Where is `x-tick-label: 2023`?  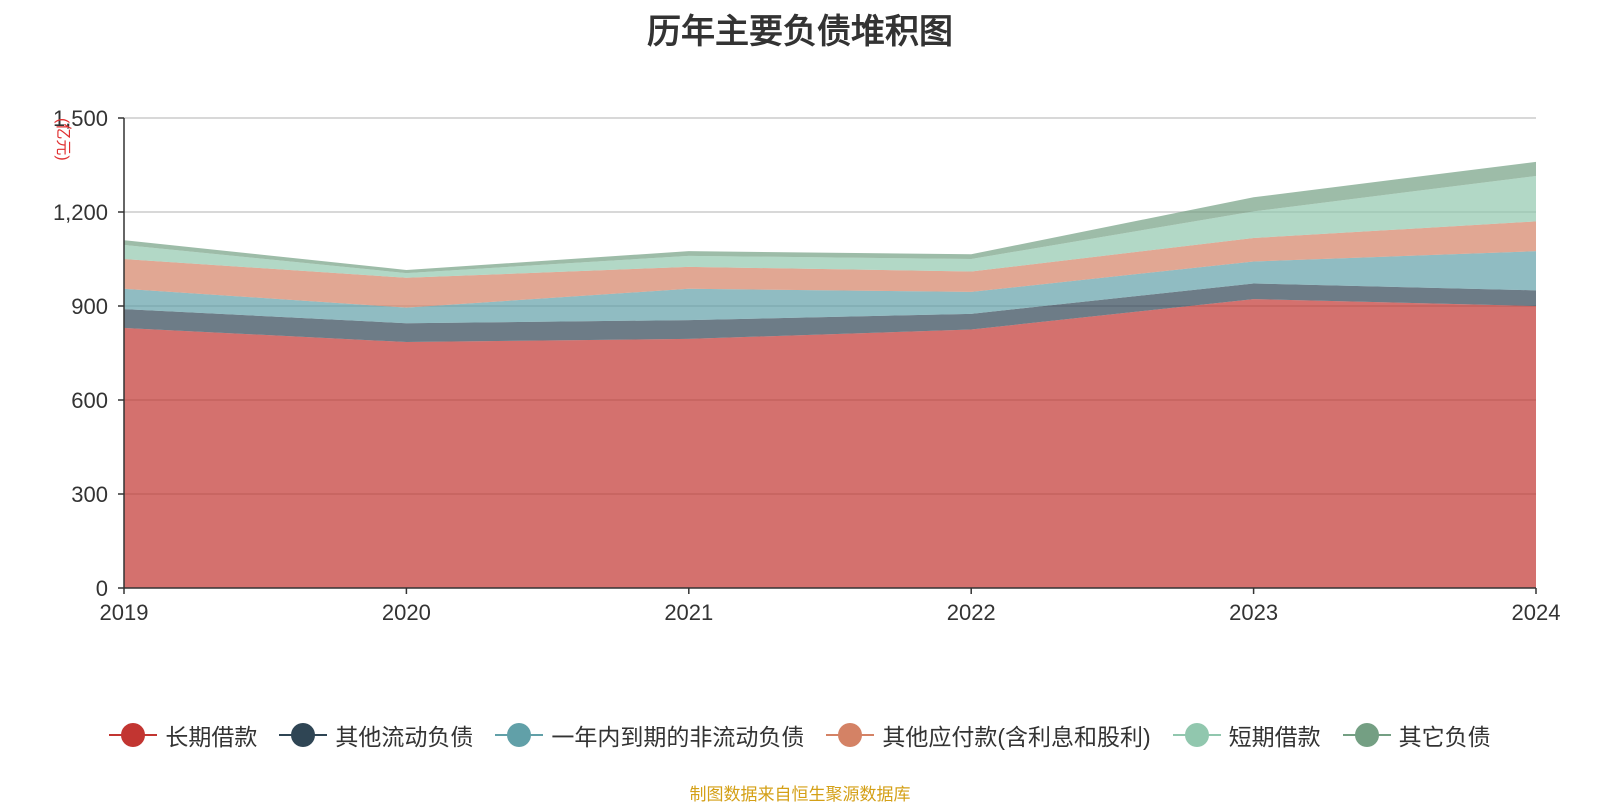 x-tick-label: 2023 is located at coordinates (1253, 612).